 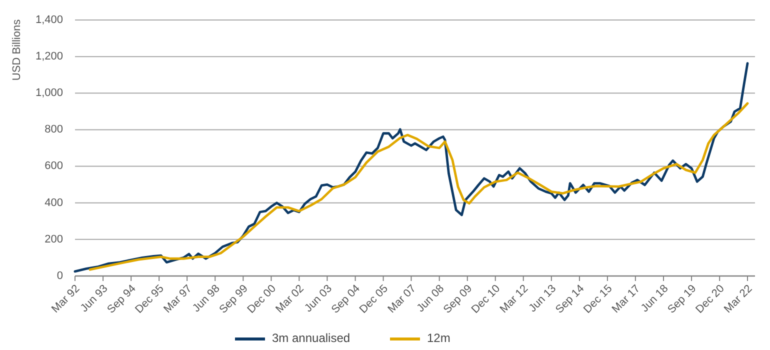 What do you see at coordinates (738, 299) in the screenshot?
I see `x-tick-label: Mar 22` at bounding box center [738, 299].